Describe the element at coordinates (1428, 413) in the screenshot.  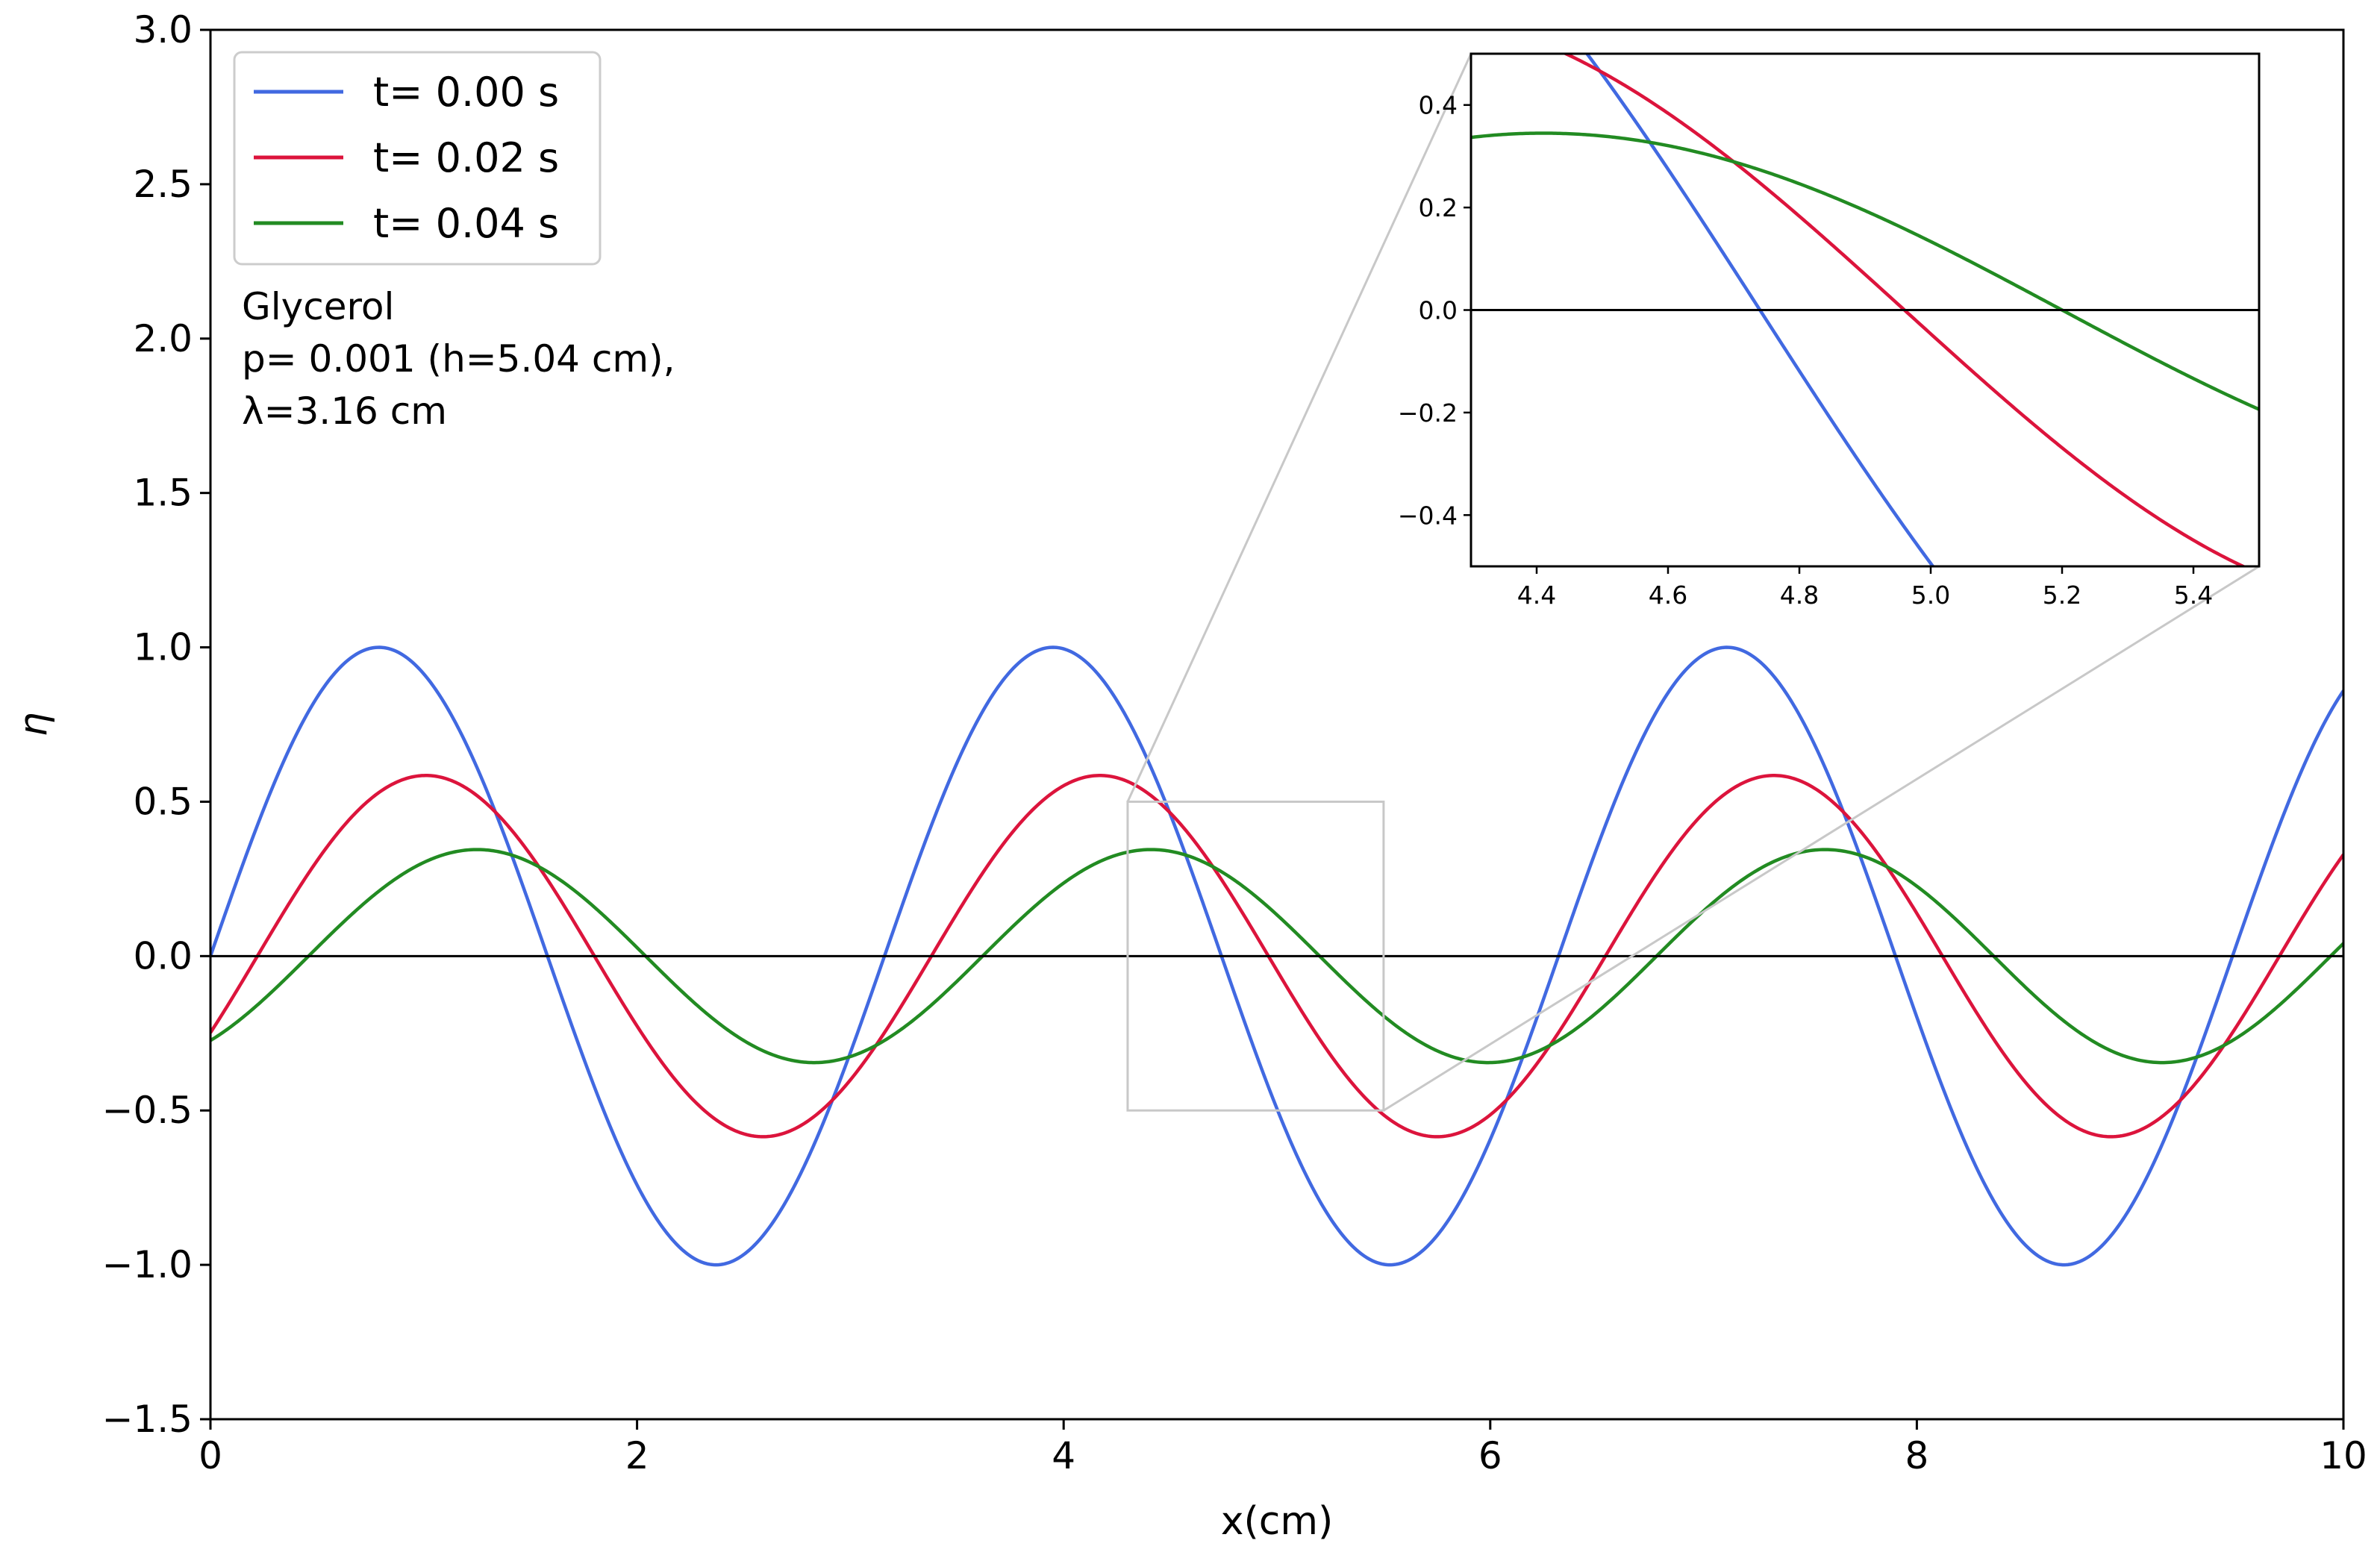
I see `inset-y-tick-label: −0.2` at that location.